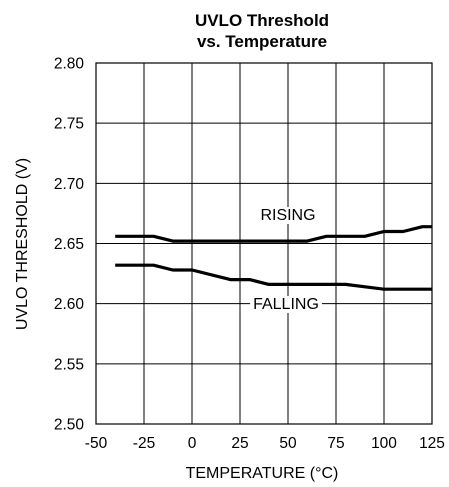  I want to click on y-tick-label: 2.50, so click(69, 425).